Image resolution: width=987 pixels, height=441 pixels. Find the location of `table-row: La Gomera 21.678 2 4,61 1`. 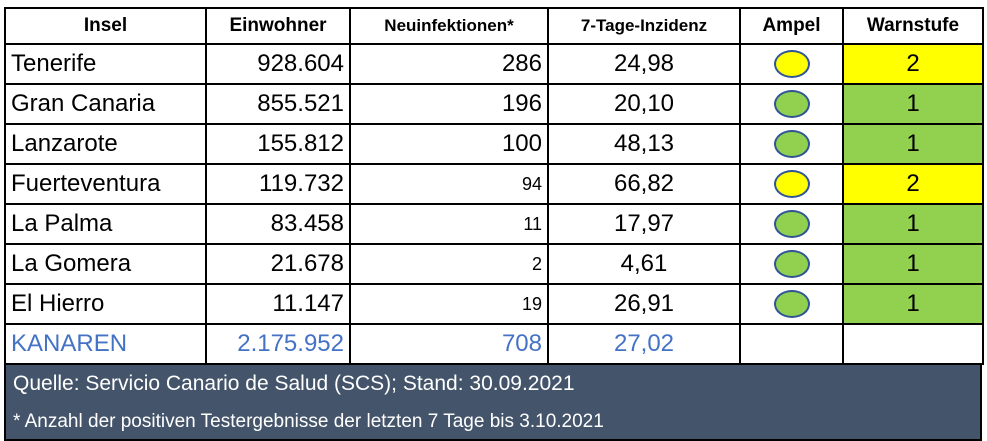

table-row: La Gomera 21.678 2 4,61 1 is located at coordinates (494, 264).